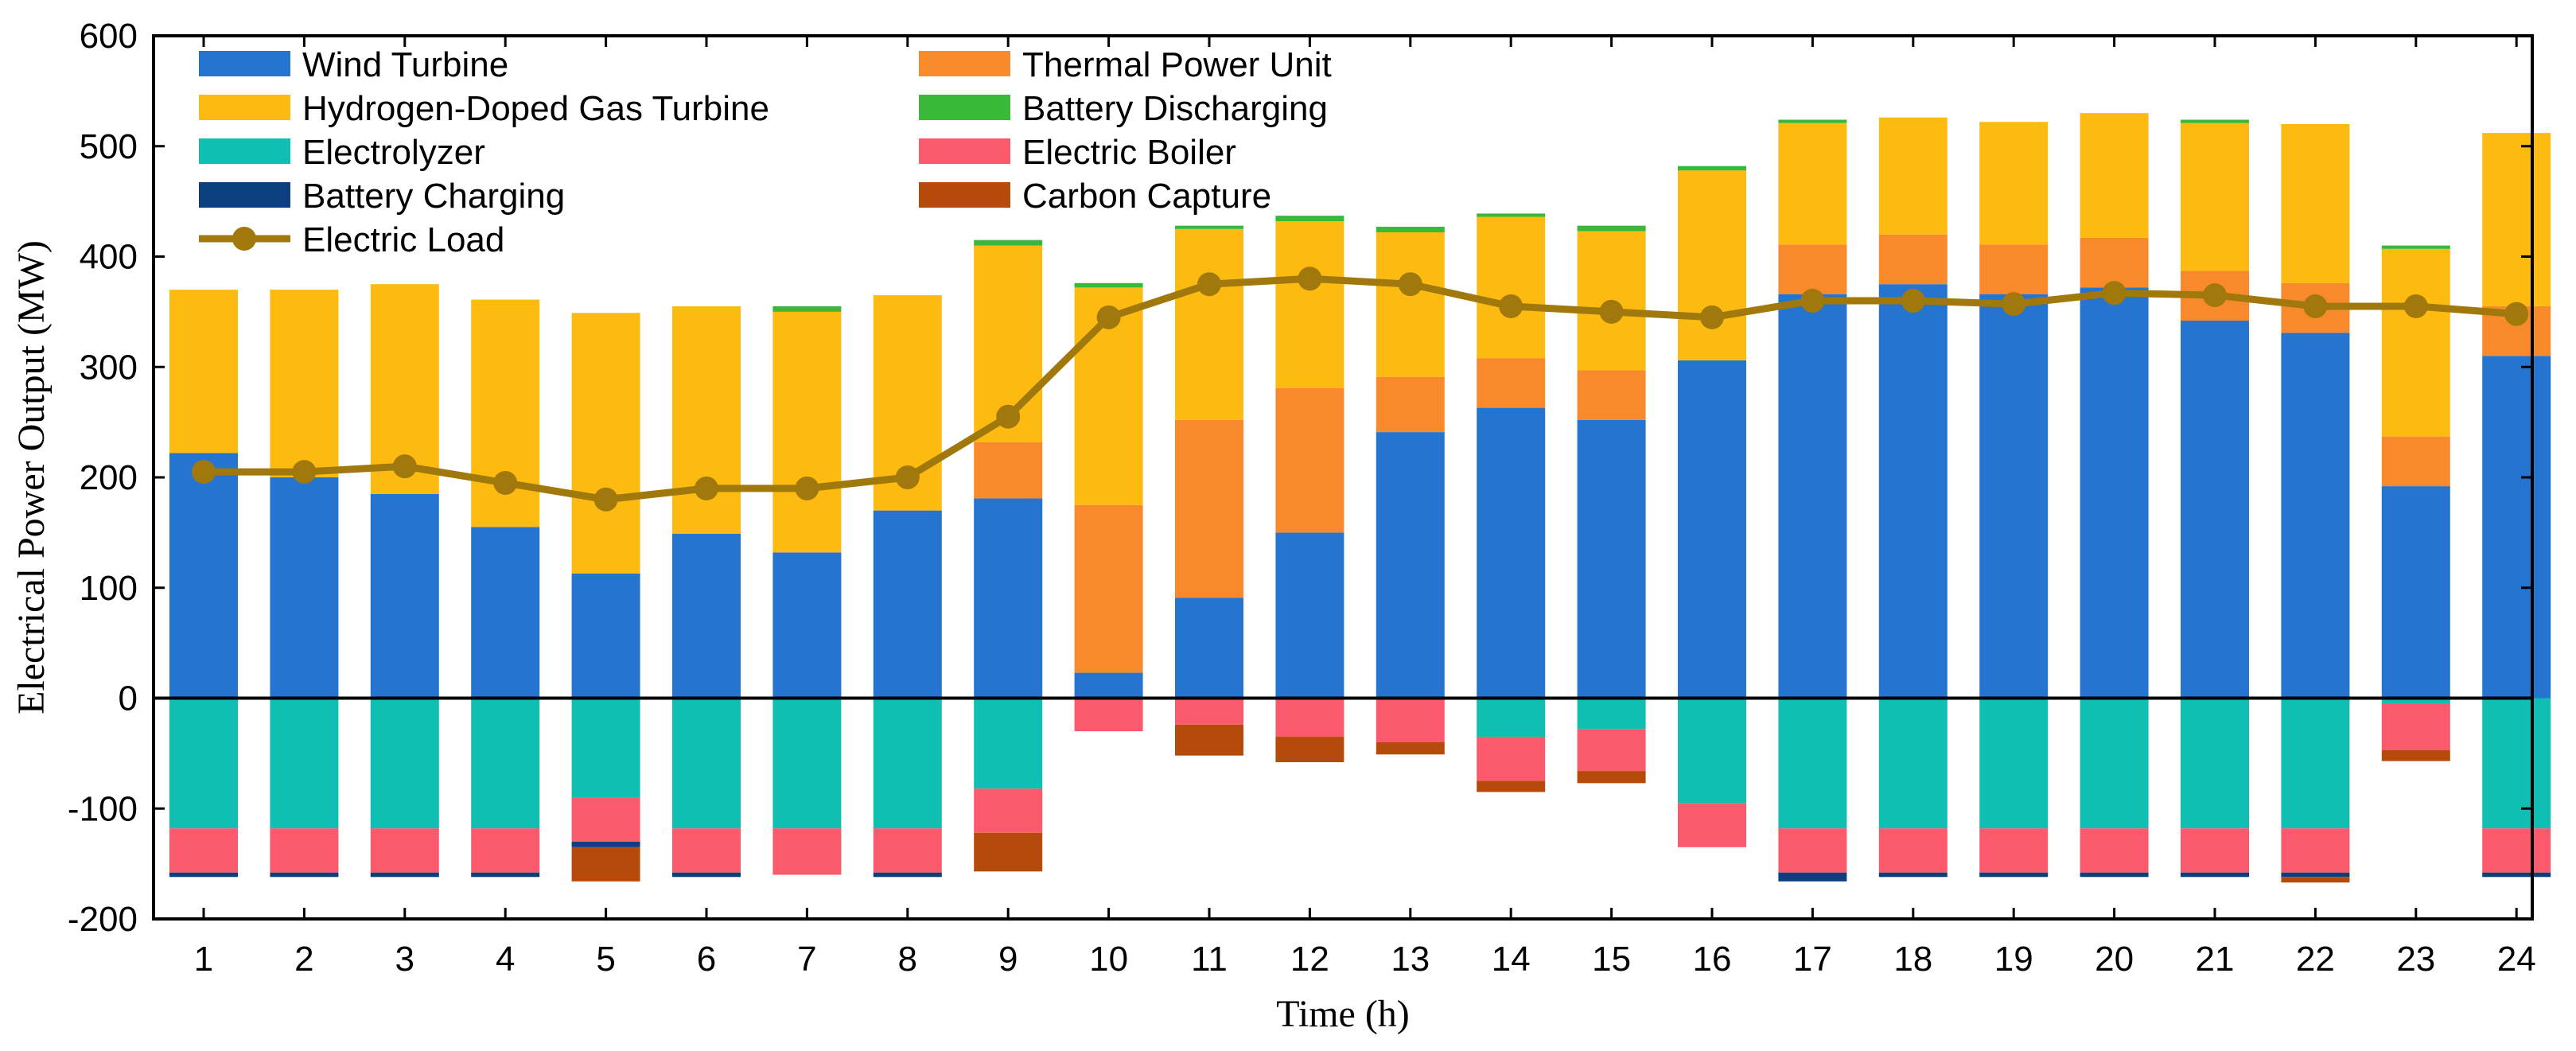 The image size is (2576, 1051). What do you see at coordinates (1813, 959) in the screenshot?
I see `x-tick-label: 17` at bounding box center [1813, 959].